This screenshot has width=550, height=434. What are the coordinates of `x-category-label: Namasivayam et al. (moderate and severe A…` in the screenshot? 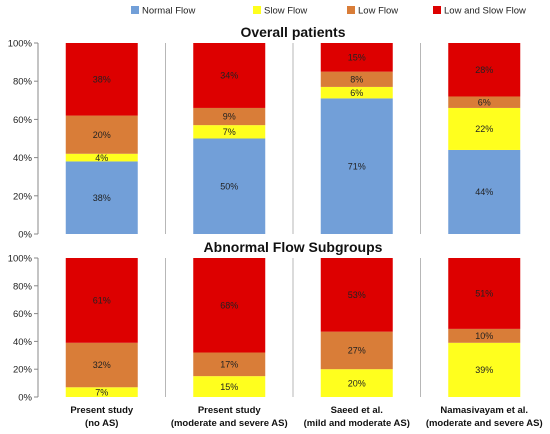 It's located at (484, 417).